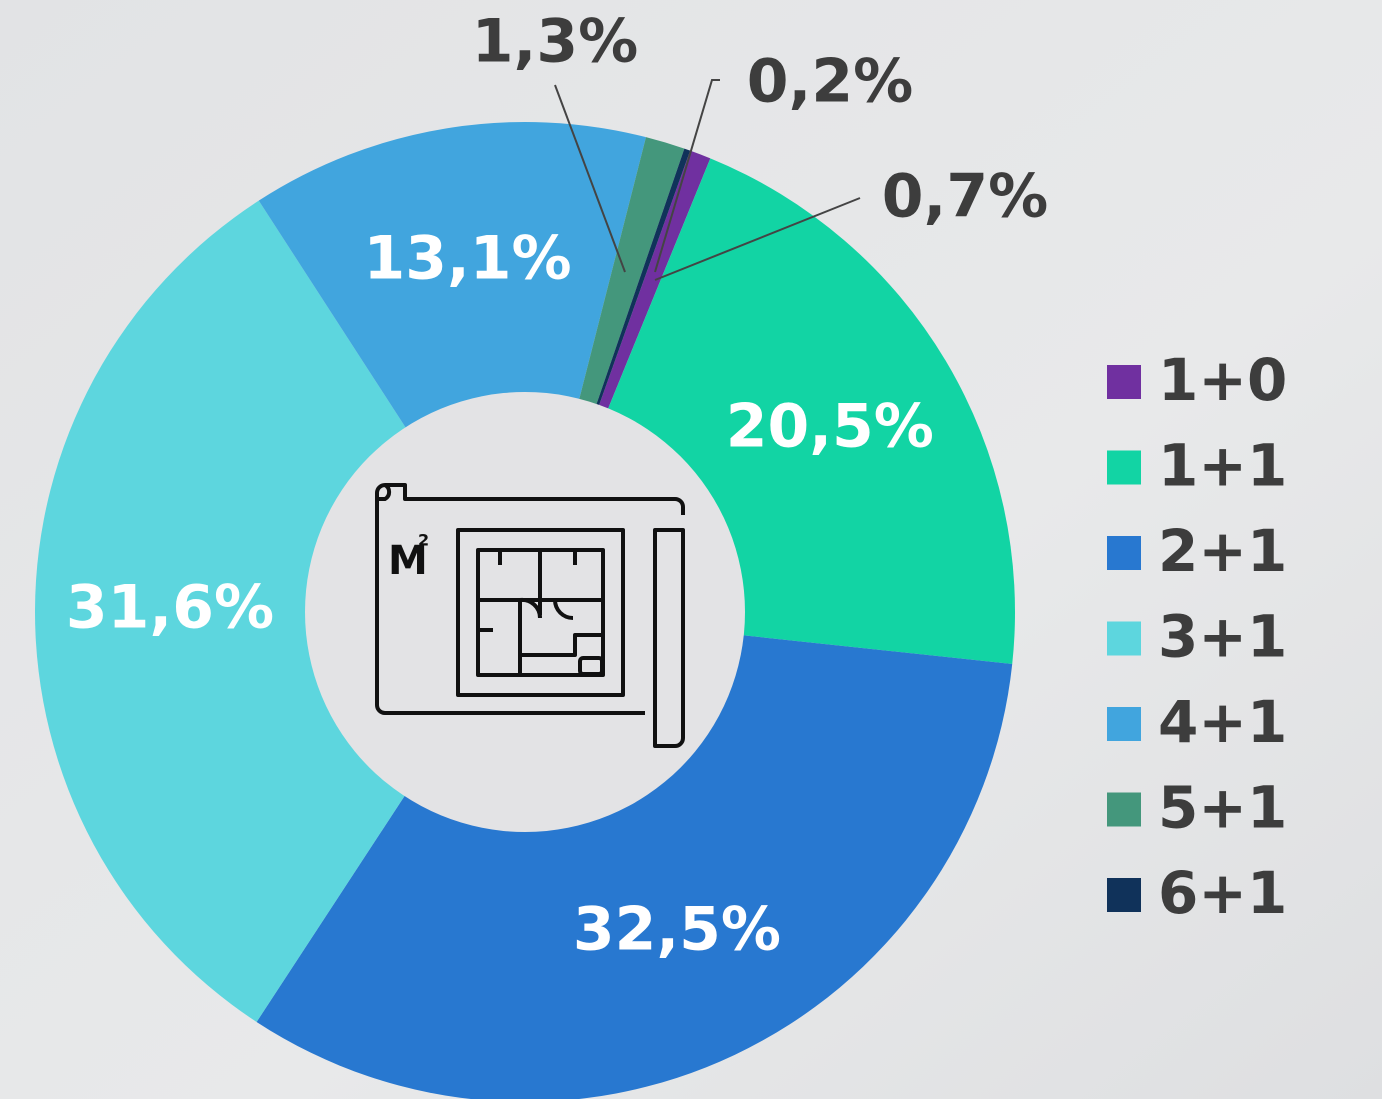 The image size is (1382, 1099). I want to click on blueprint-icon, so click(530, 615).